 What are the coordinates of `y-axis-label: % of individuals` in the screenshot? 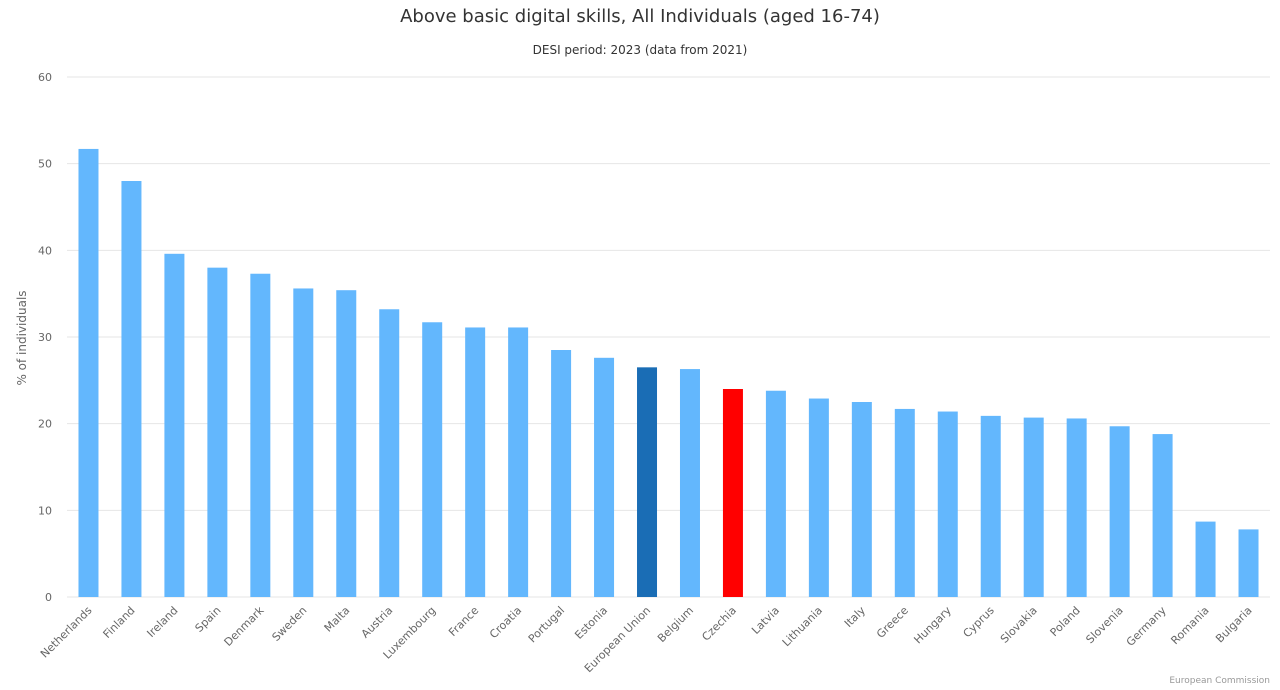 It's located at (22, 337).